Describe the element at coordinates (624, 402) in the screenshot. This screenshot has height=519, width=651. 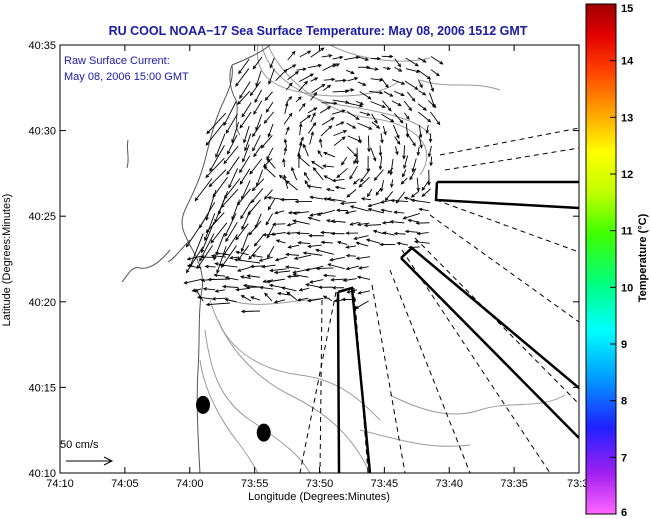
I see `colorbar-tick-label: 8` at that location.